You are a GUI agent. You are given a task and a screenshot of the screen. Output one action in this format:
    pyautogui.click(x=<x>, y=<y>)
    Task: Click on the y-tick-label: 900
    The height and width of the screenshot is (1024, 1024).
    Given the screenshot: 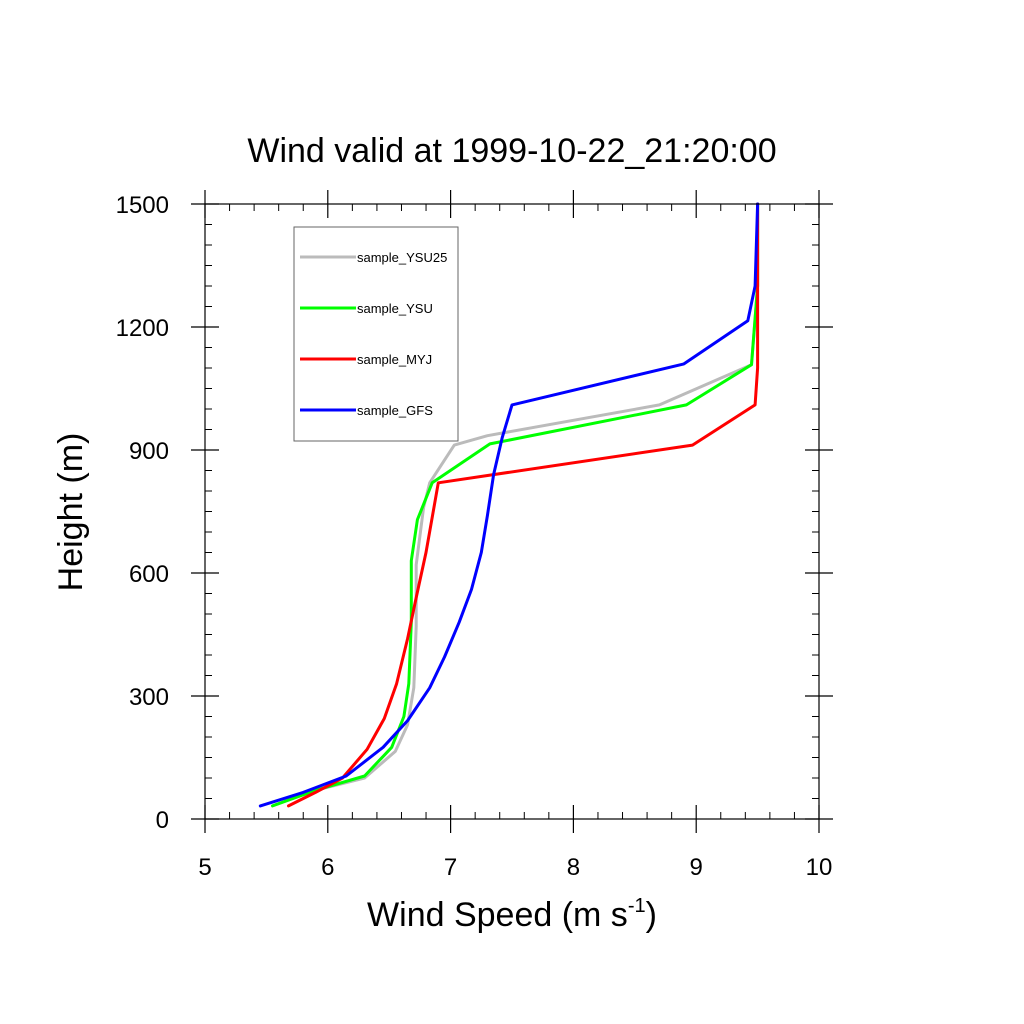 What is the action you would take?
    pyautogui.click(x=149, y=451)
    